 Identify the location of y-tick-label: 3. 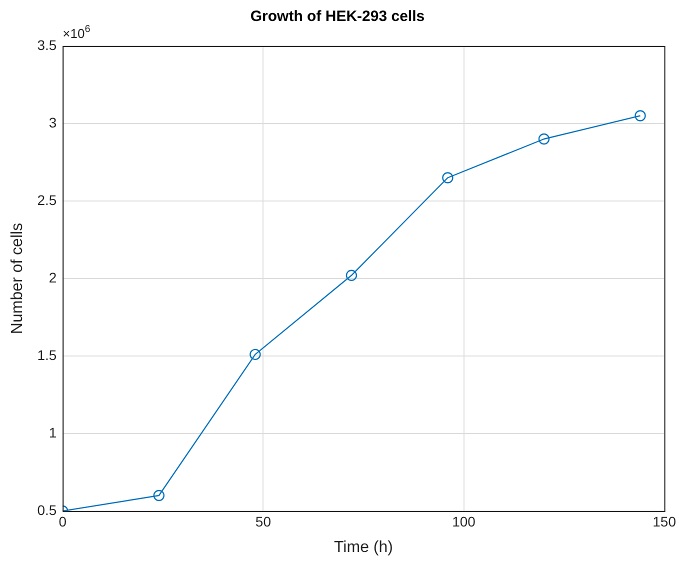
(52, 122).